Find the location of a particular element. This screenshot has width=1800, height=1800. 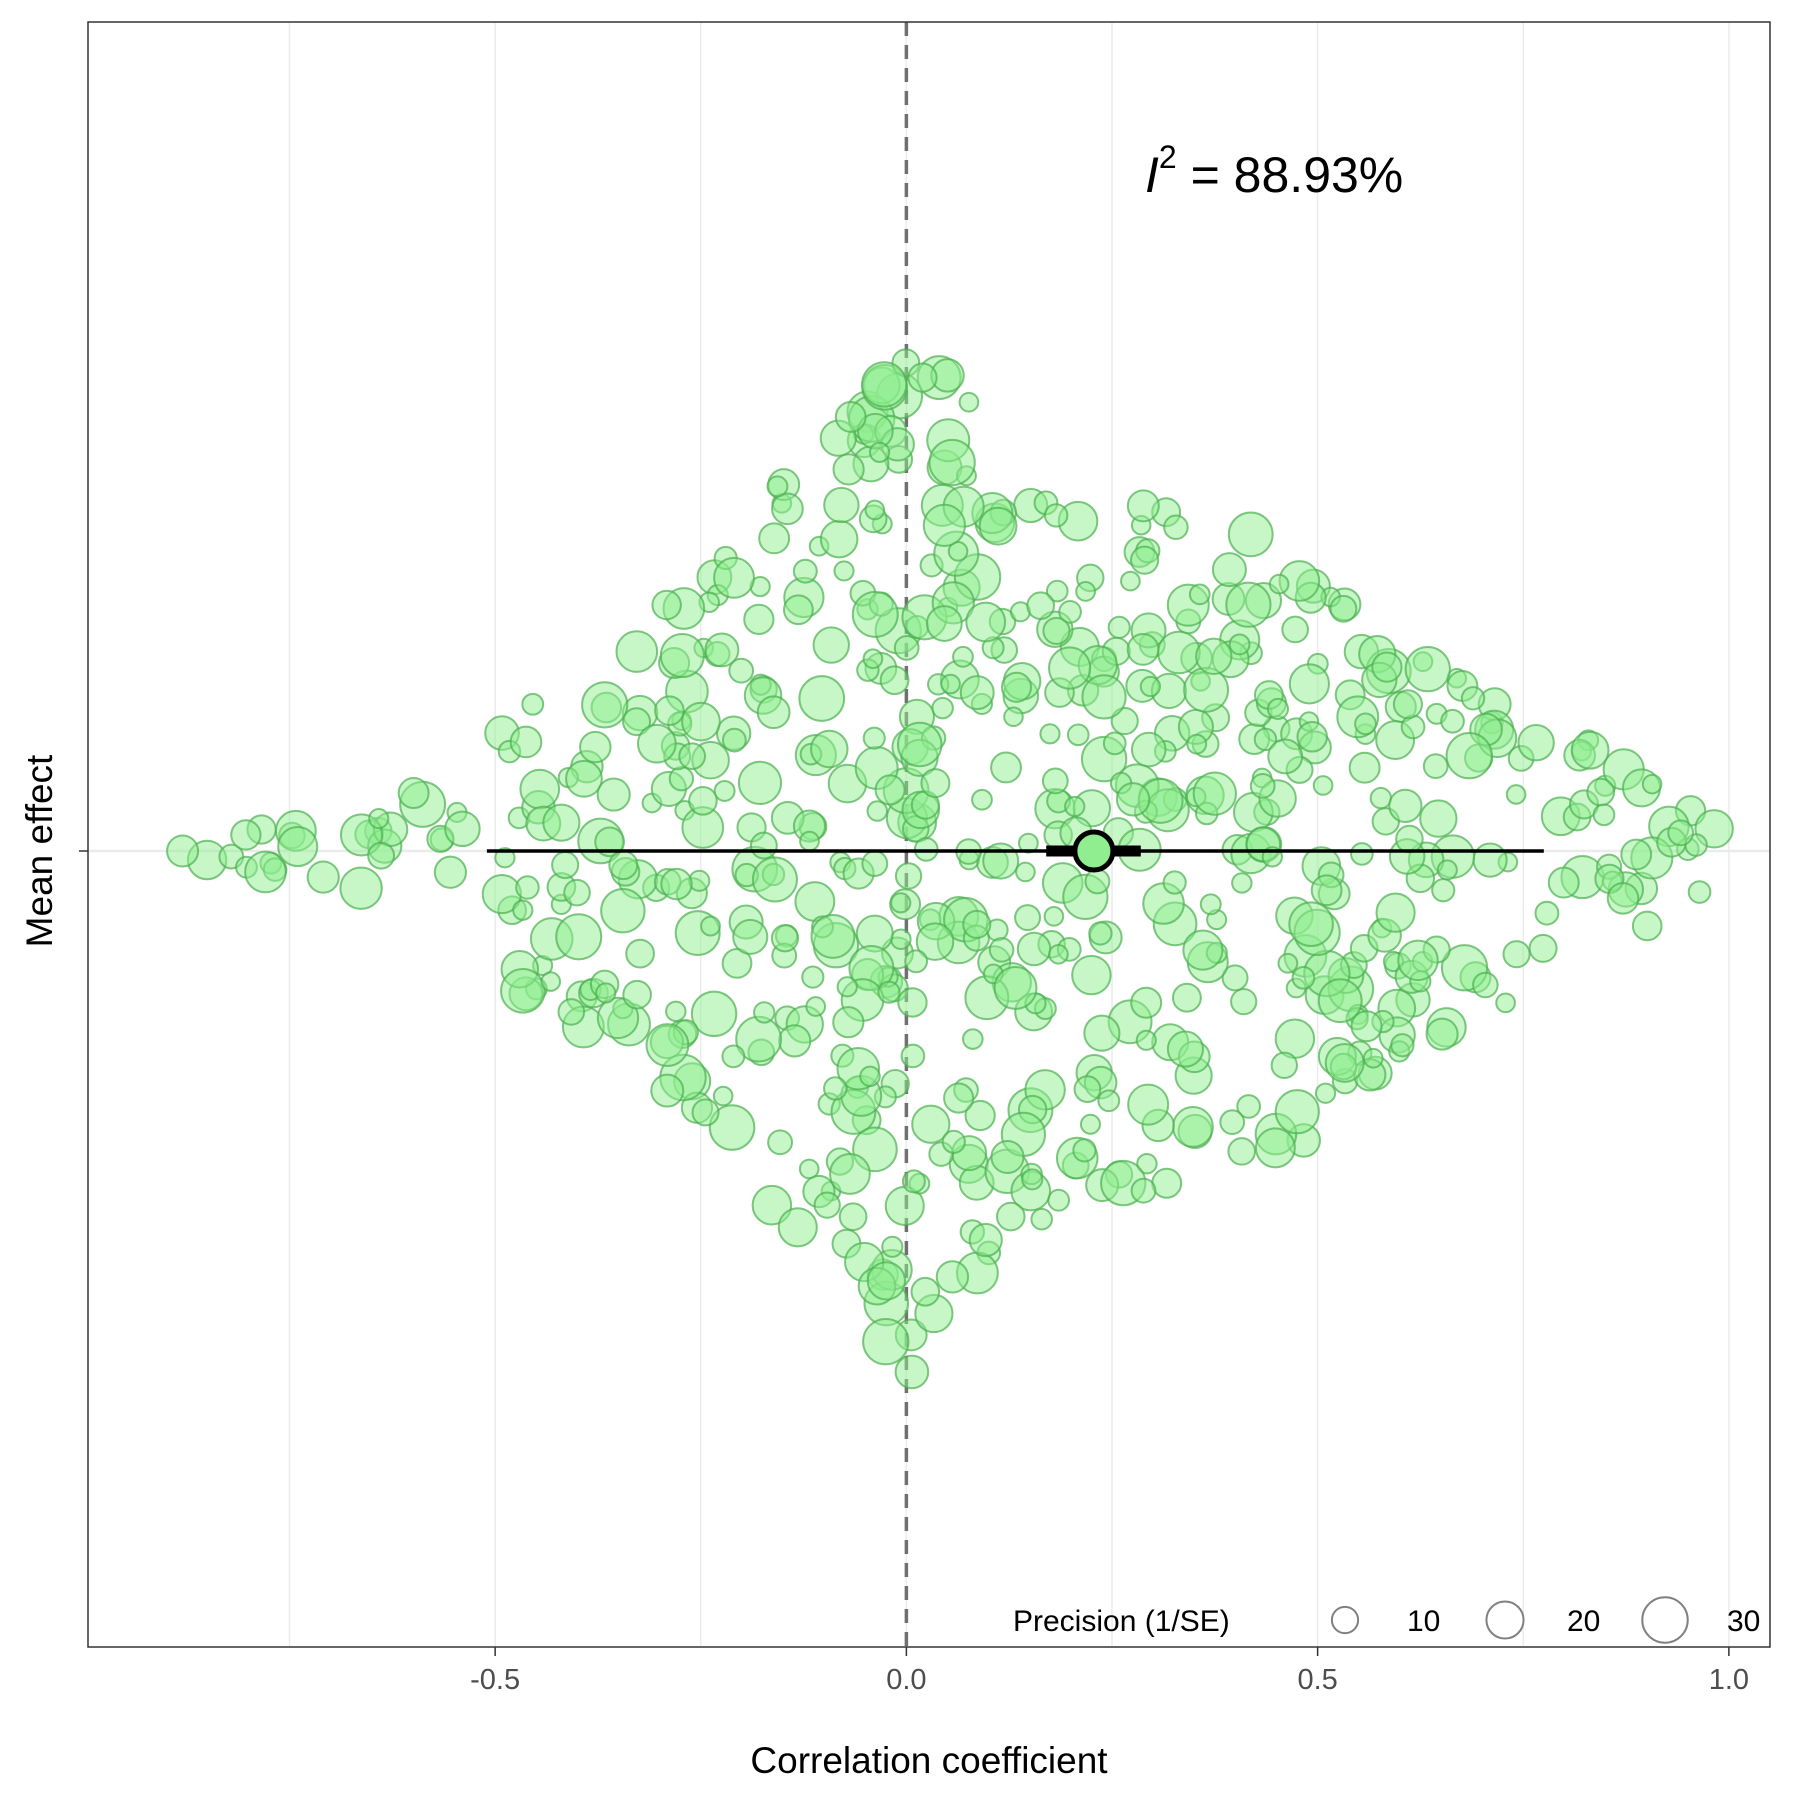

legend-label-20: 20 is located at coordinates (1583, 1621).